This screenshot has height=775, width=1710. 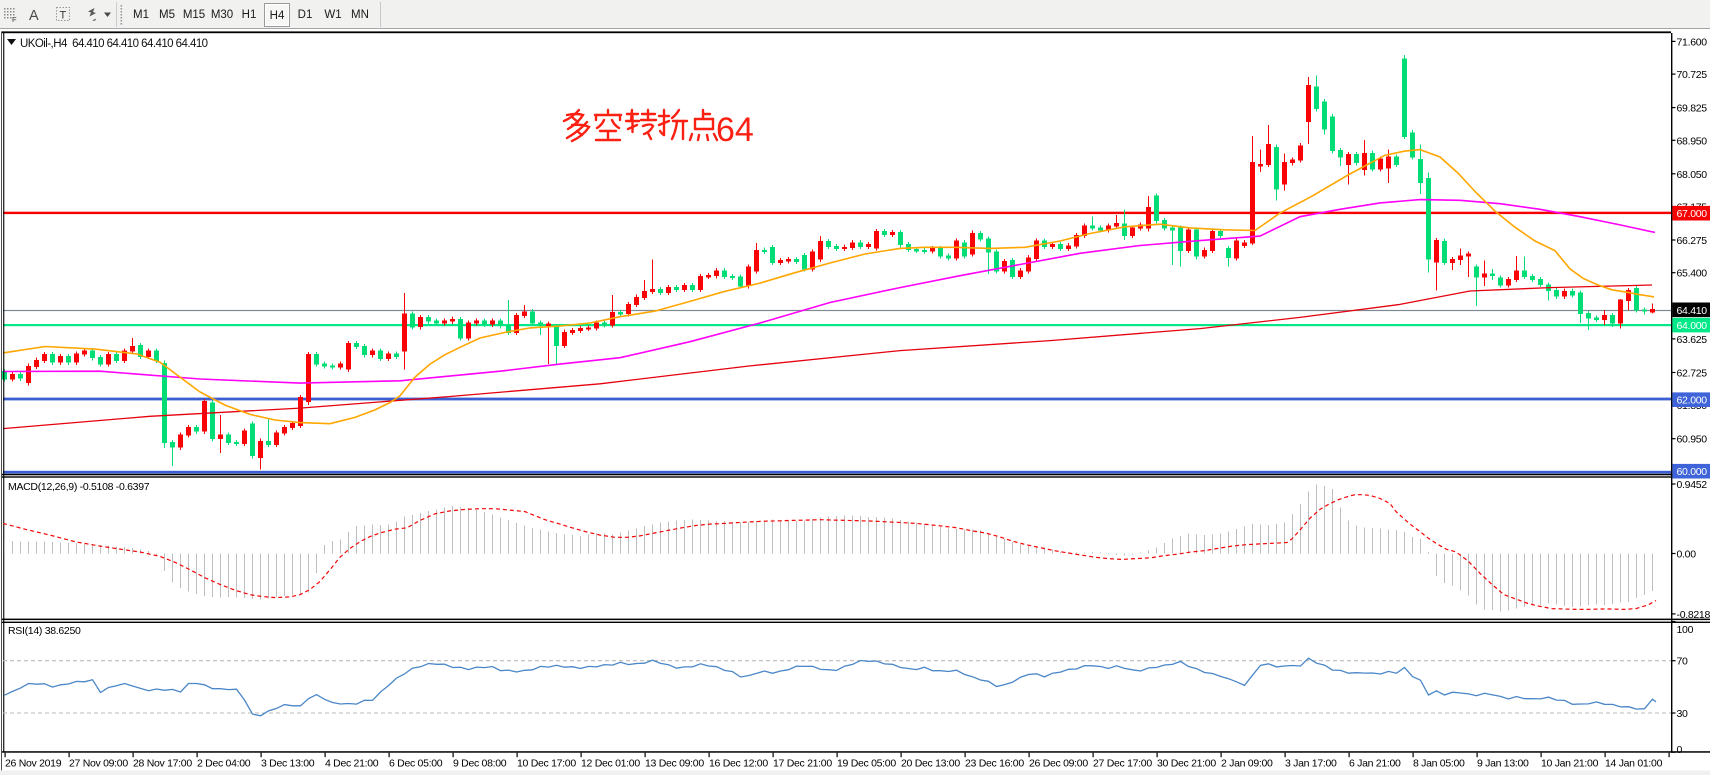 What do you see at coordinates (546, 764) in the screenshot?
I see `svg-text: 10 Dec 17:00` at bounding box center [546, 764].